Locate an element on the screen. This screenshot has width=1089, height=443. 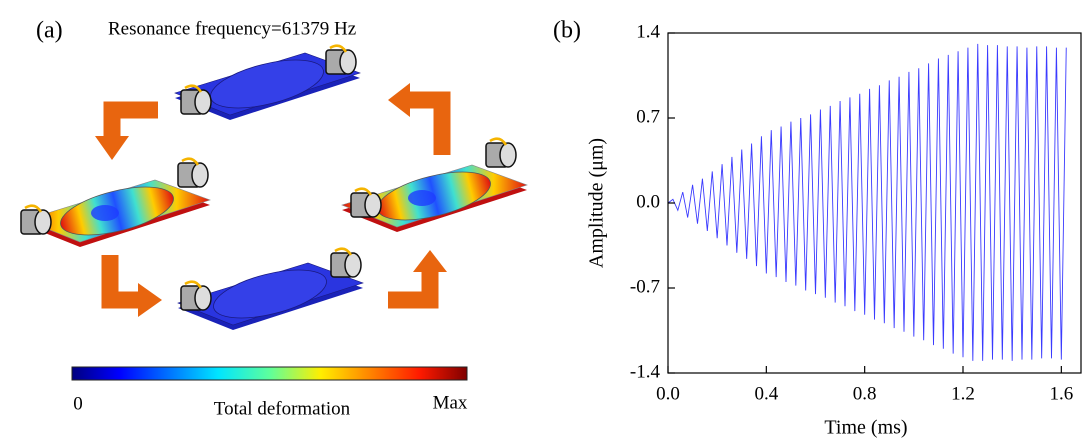
colorbar-title: Total deformation is located at coordinates (282, 408).